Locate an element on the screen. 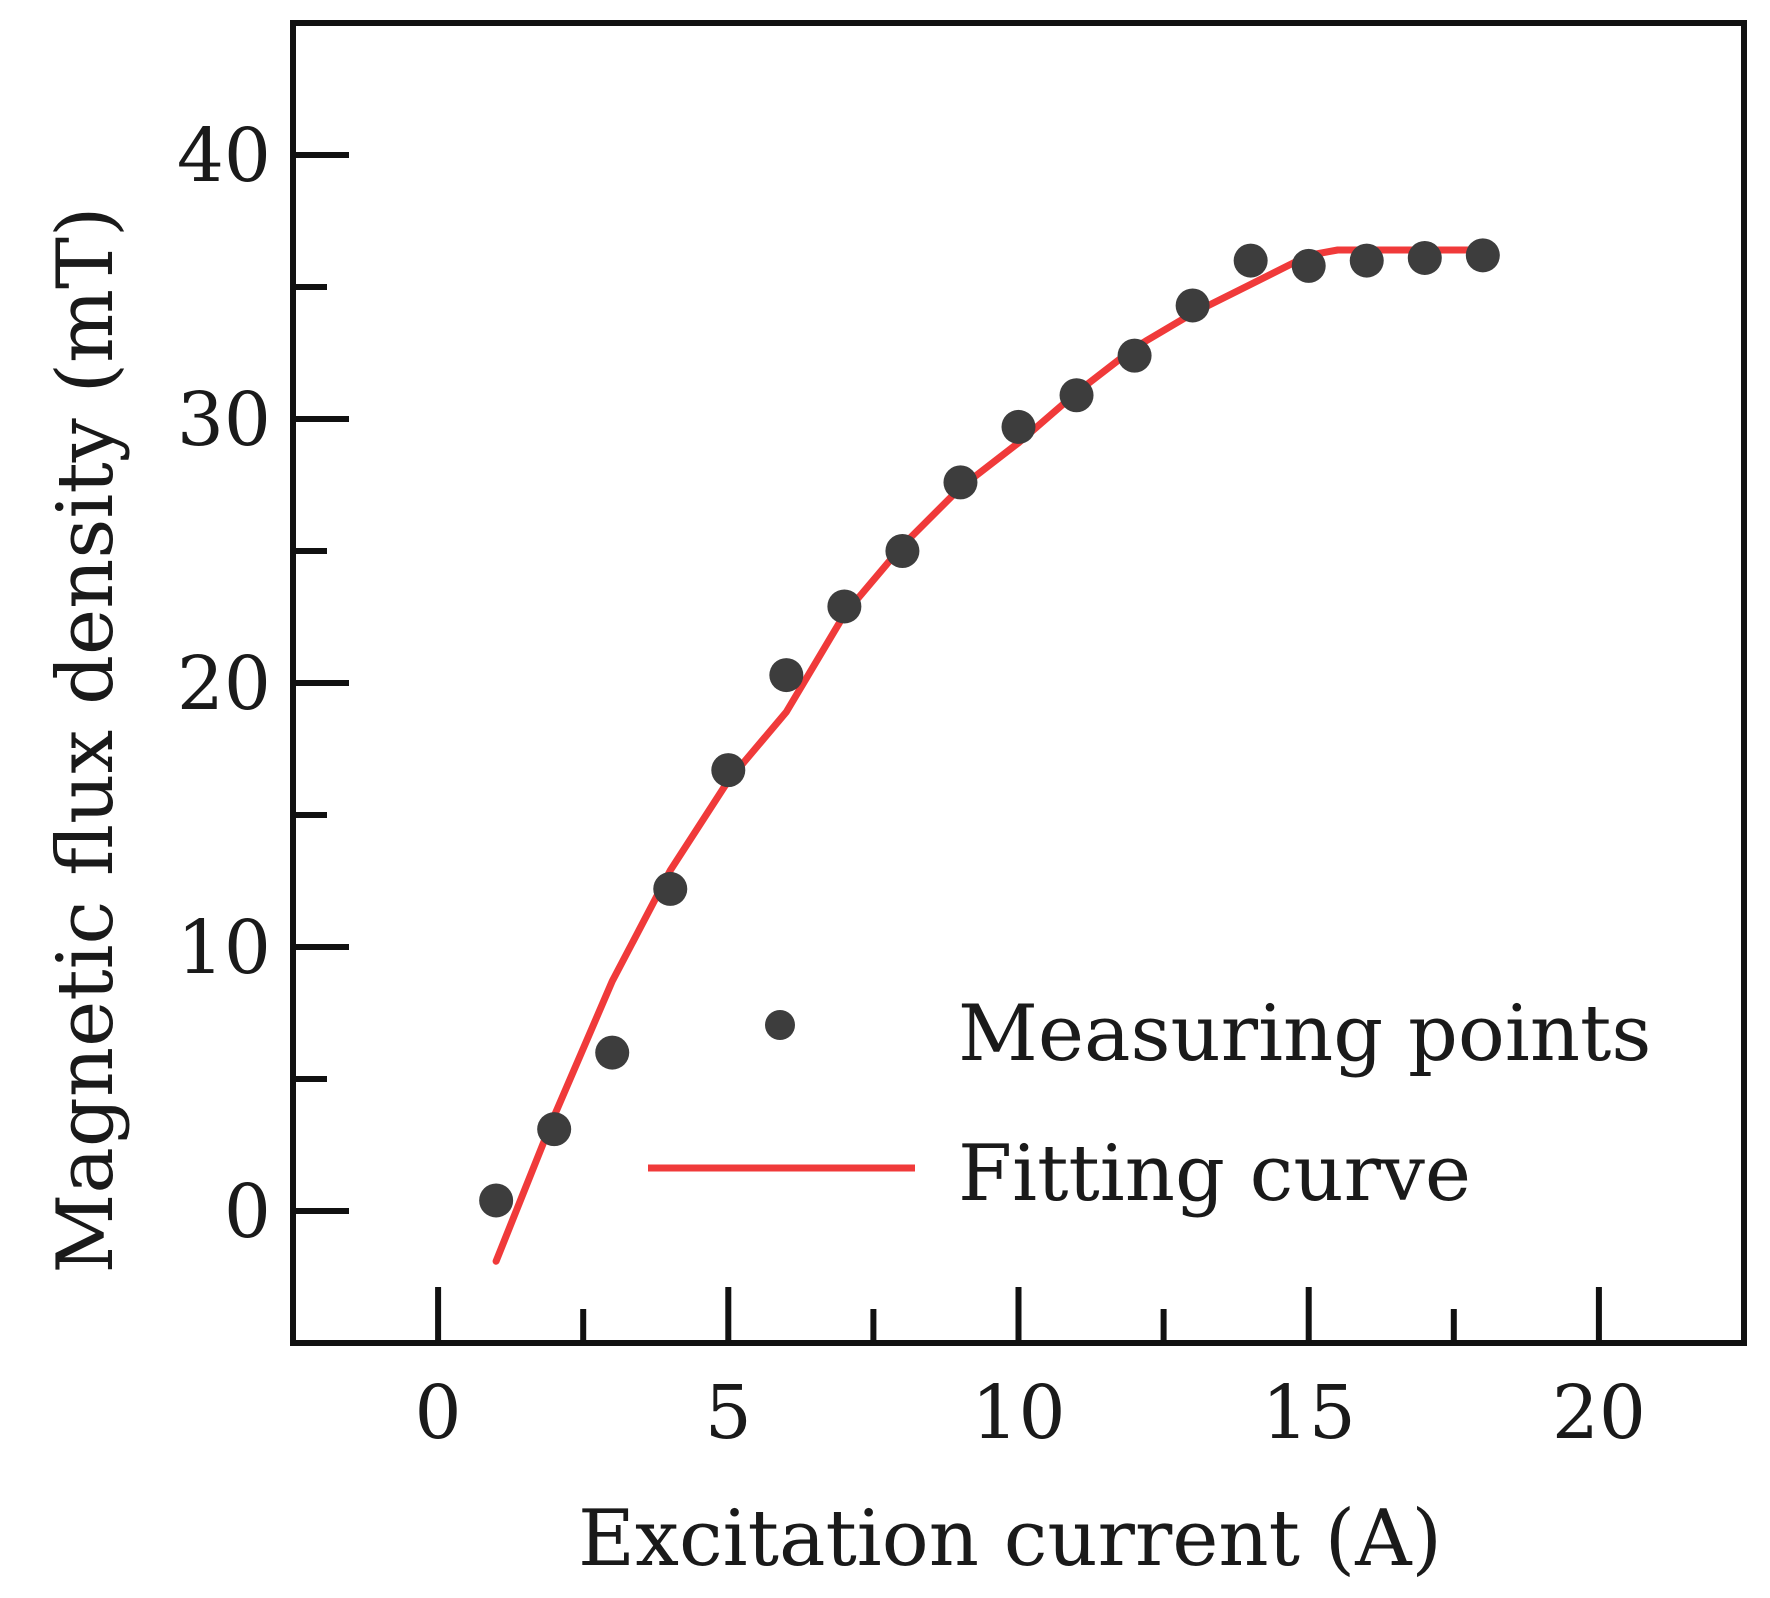  y-tick-label-0: 0 is located at coordinates (247, 1212).